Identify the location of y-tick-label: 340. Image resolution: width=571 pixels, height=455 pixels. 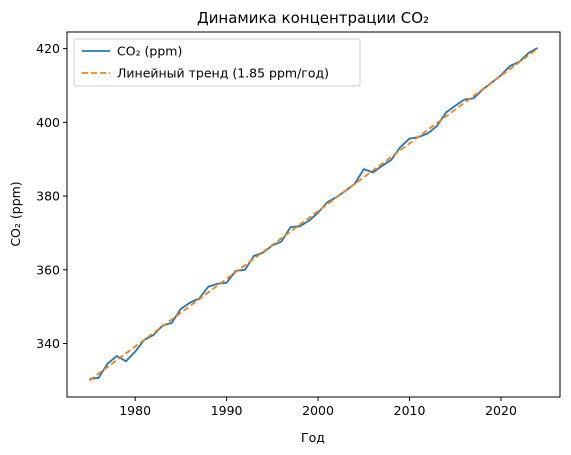
(48, 343).